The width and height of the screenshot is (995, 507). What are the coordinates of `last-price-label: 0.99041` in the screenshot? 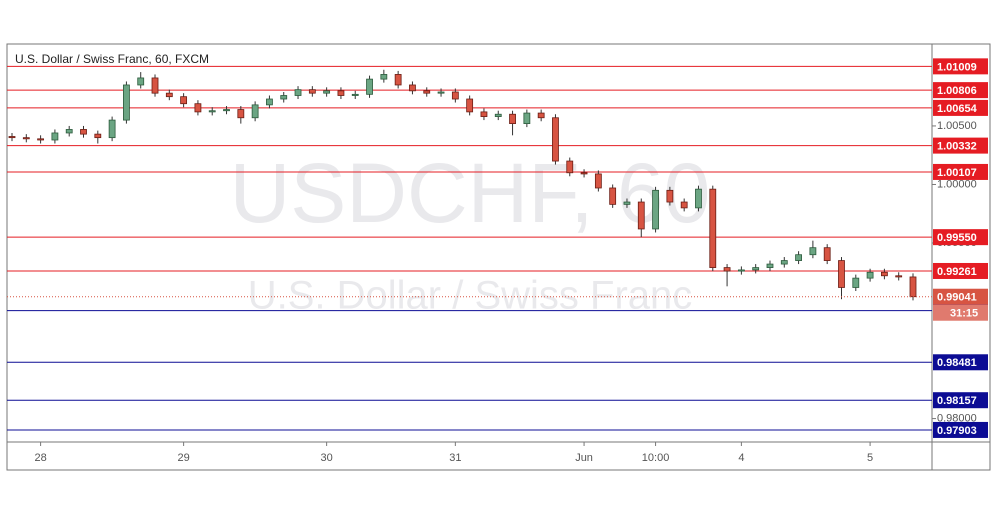 It's located at (957, 298).